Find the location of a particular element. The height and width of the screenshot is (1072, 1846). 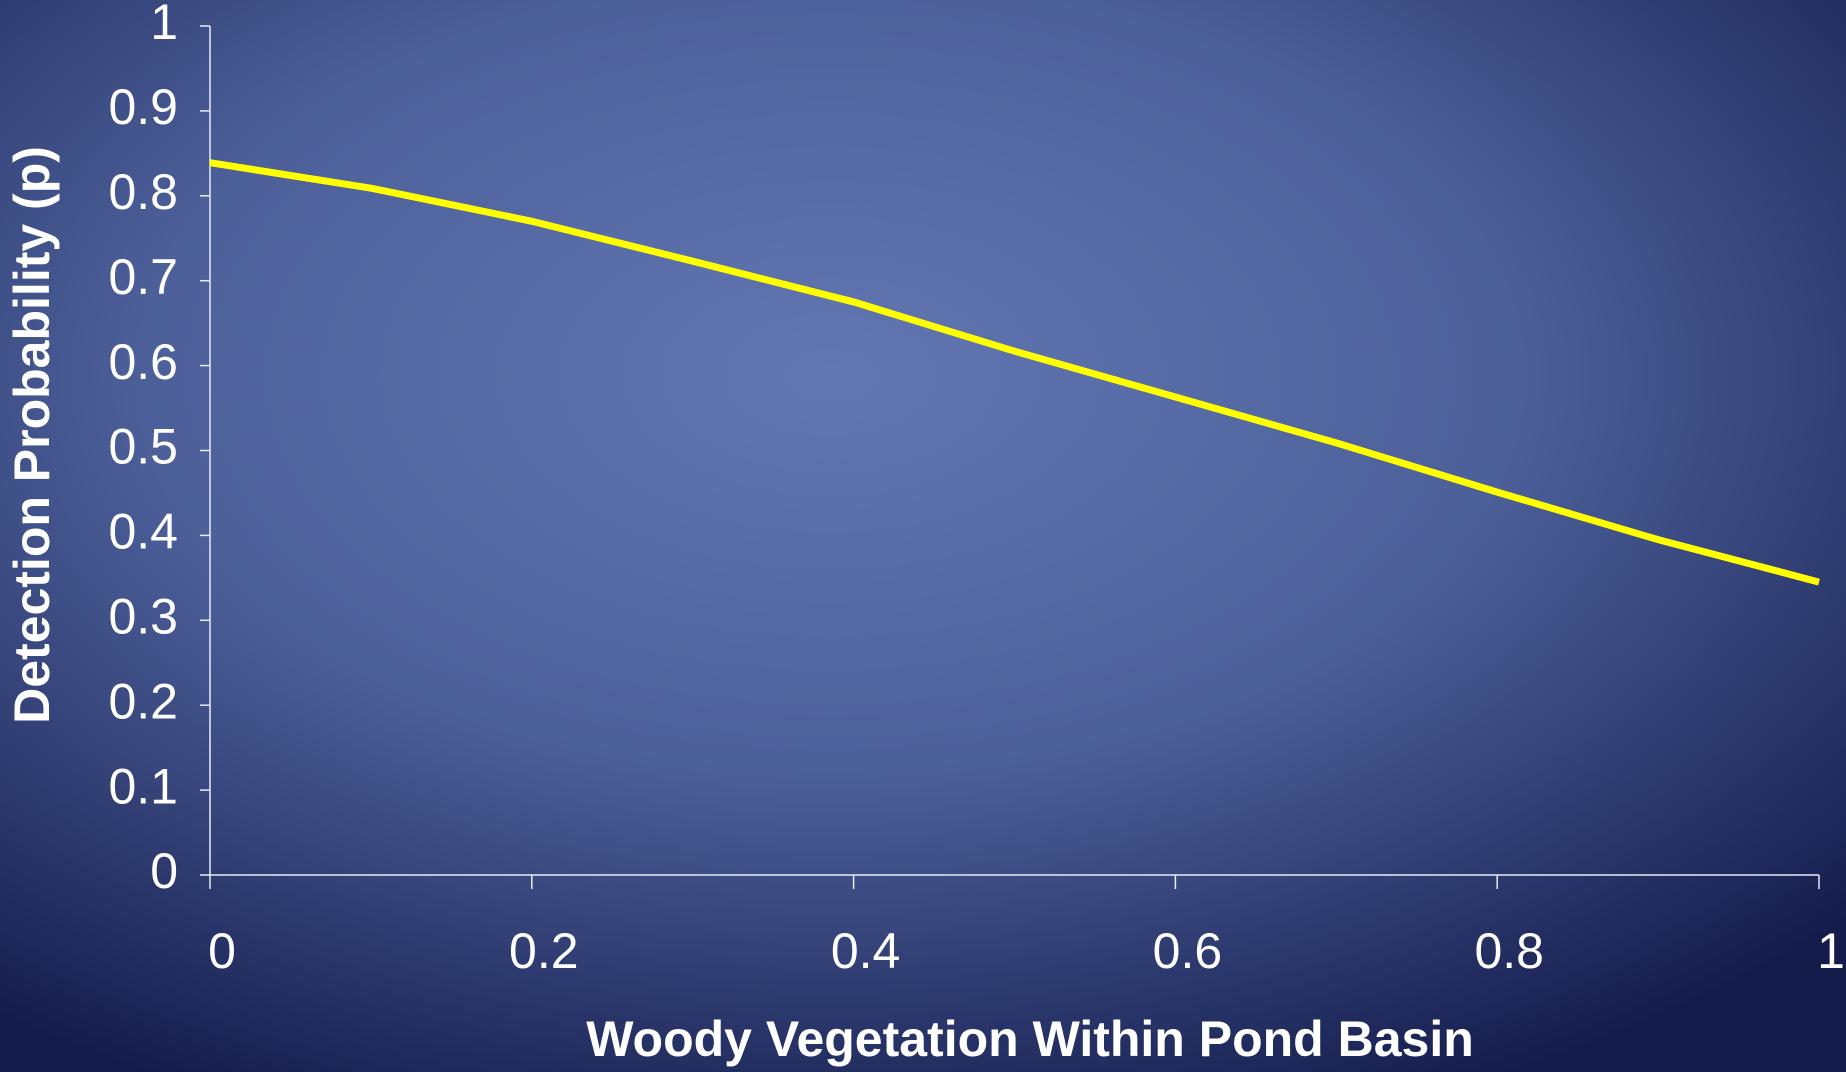

y-tick-label: 1 is located at coordinates (164, 25).